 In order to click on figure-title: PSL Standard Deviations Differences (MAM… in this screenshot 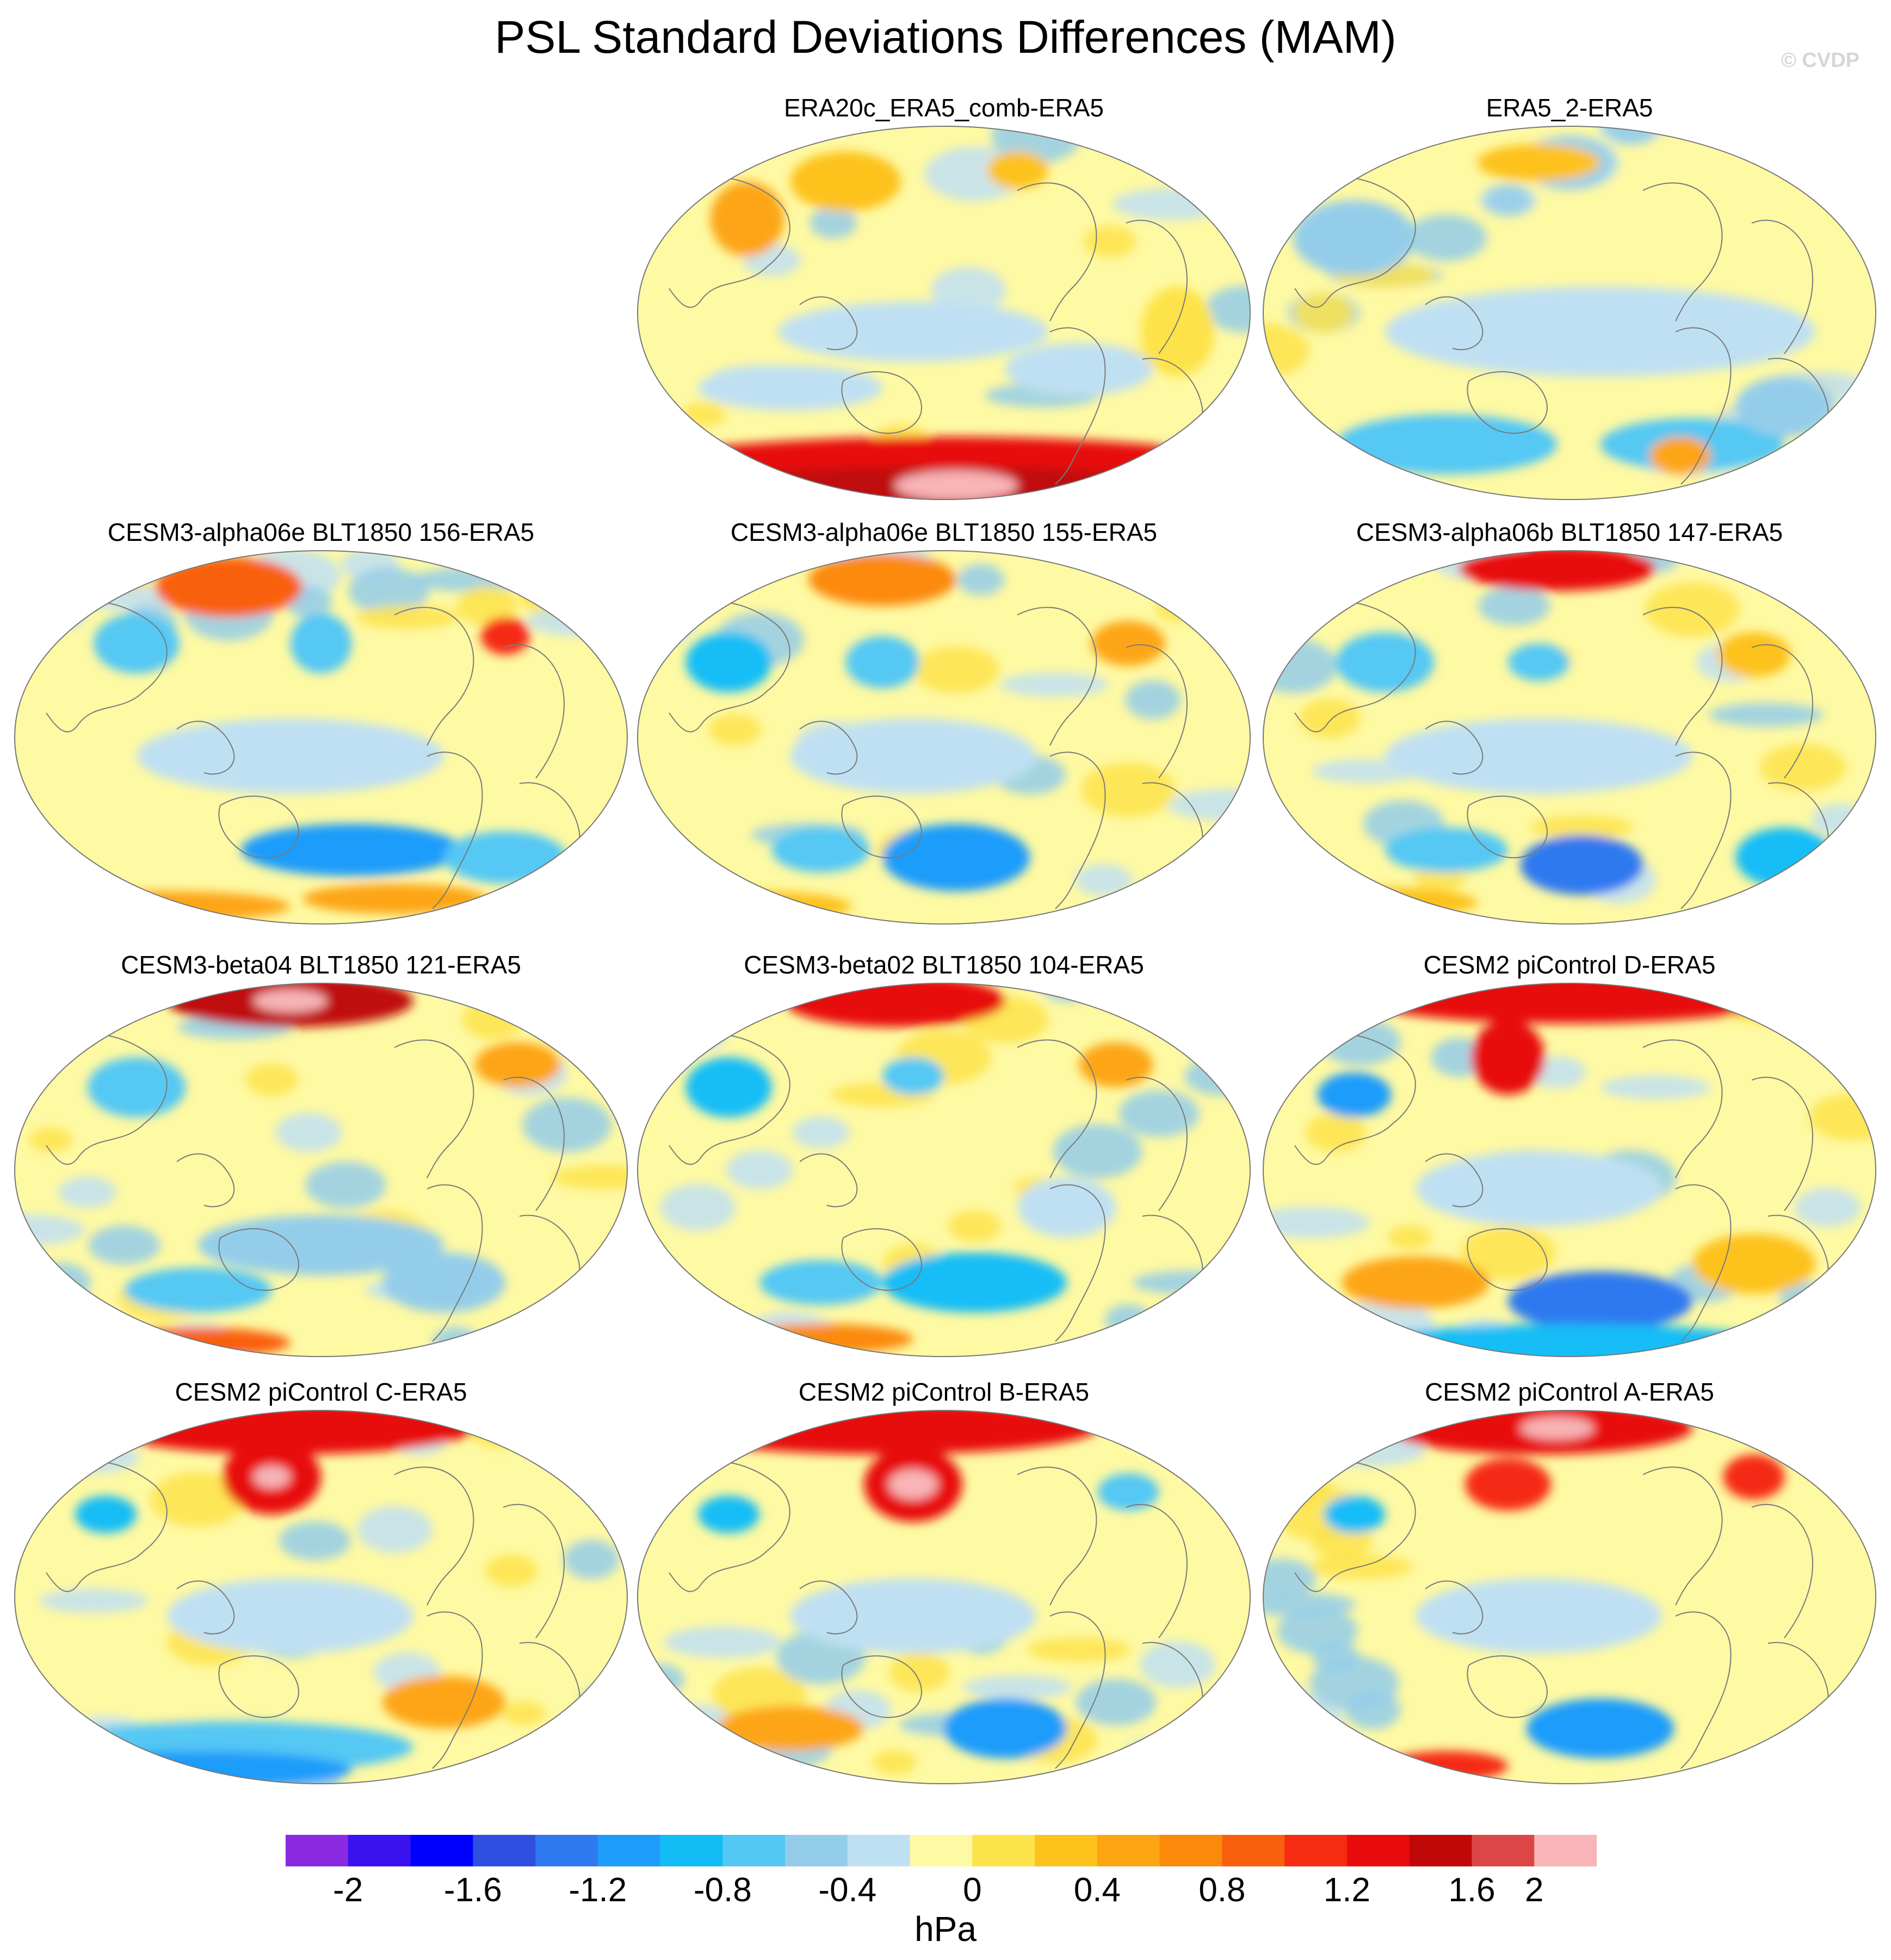, I will do `click(945, 37)`.